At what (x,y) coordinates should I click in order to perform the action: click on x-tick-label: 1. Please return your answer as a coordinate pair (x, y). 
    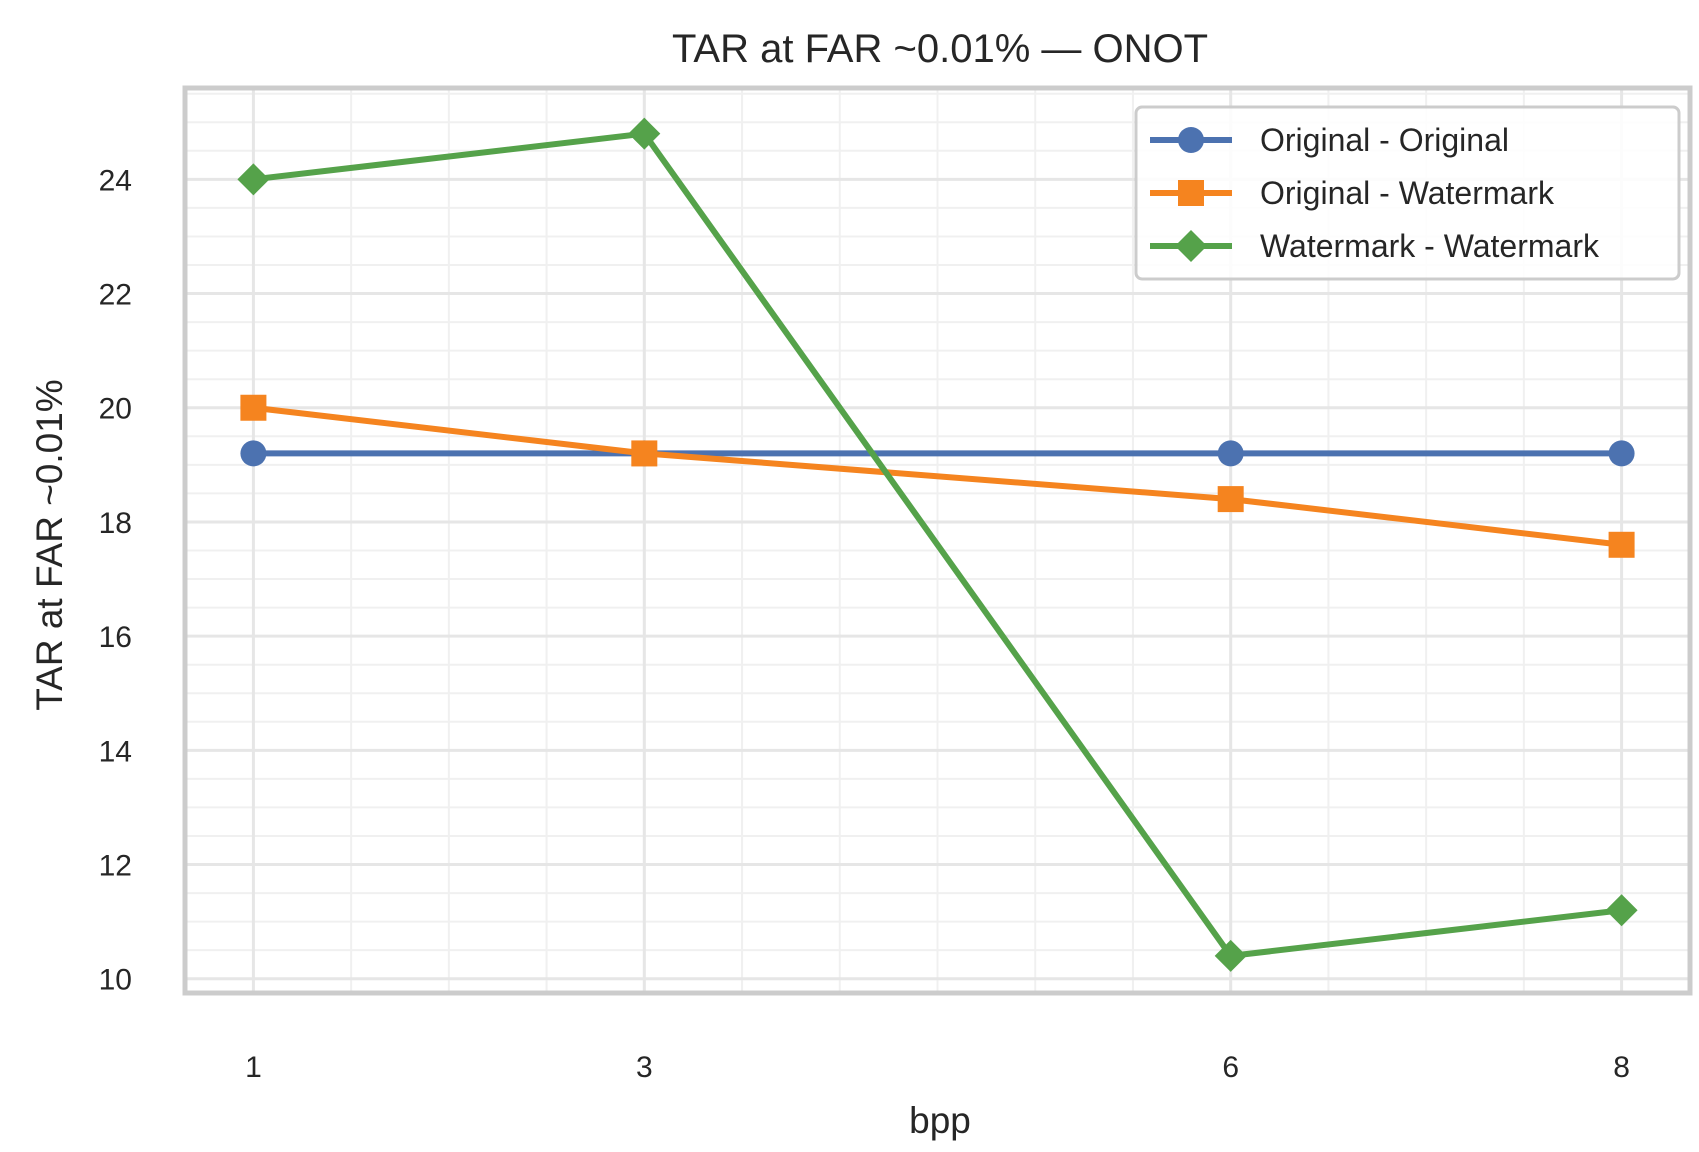
    Looking at the image, I should click on (253, 1067).